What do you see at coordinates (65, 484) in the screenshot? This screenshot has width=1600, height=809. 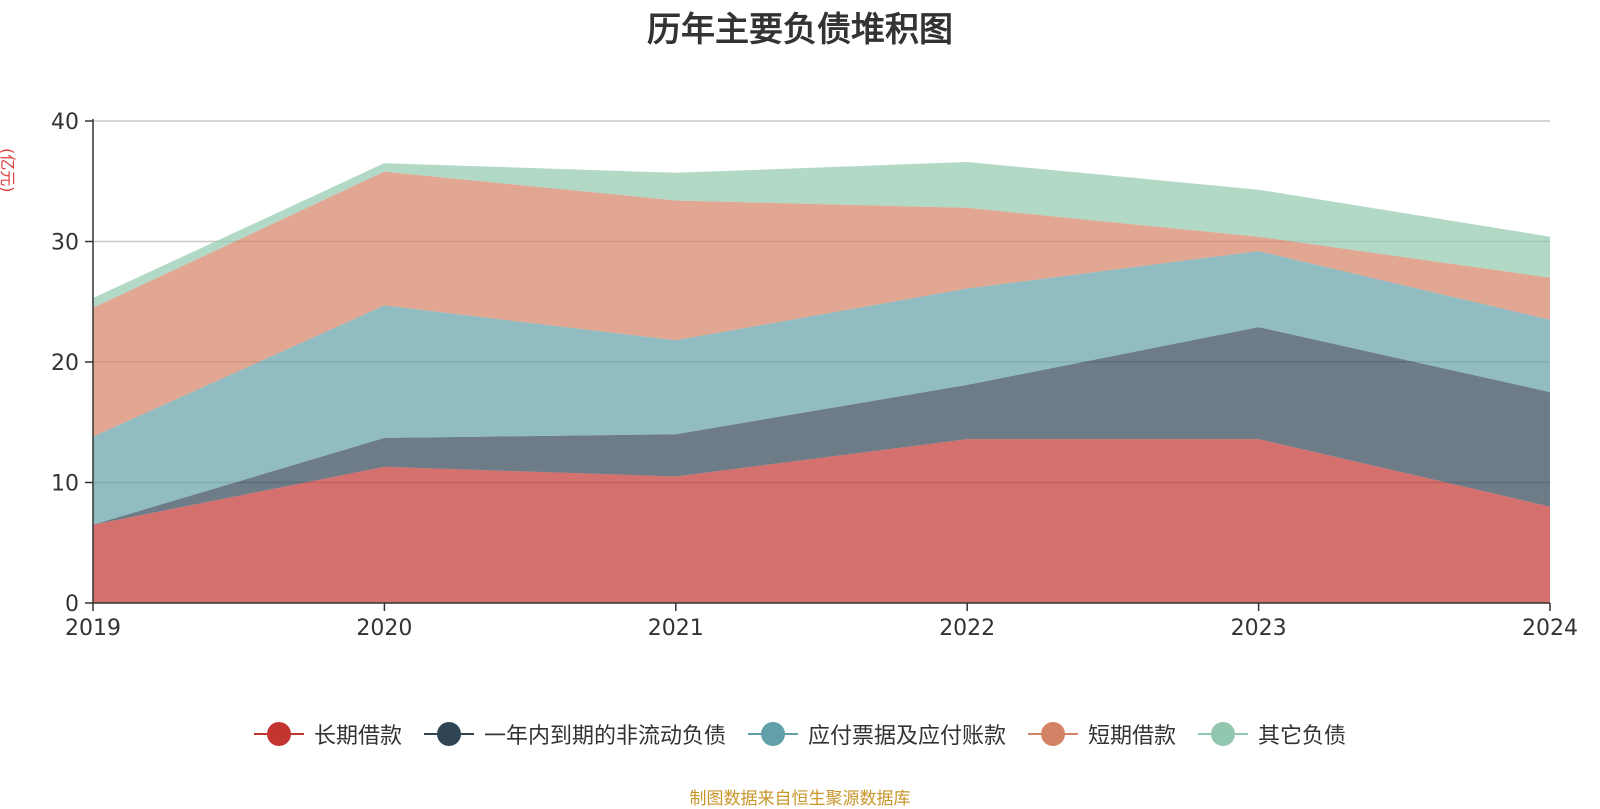 I see `y-tick-label: 10` at bounding box center [65, 484].